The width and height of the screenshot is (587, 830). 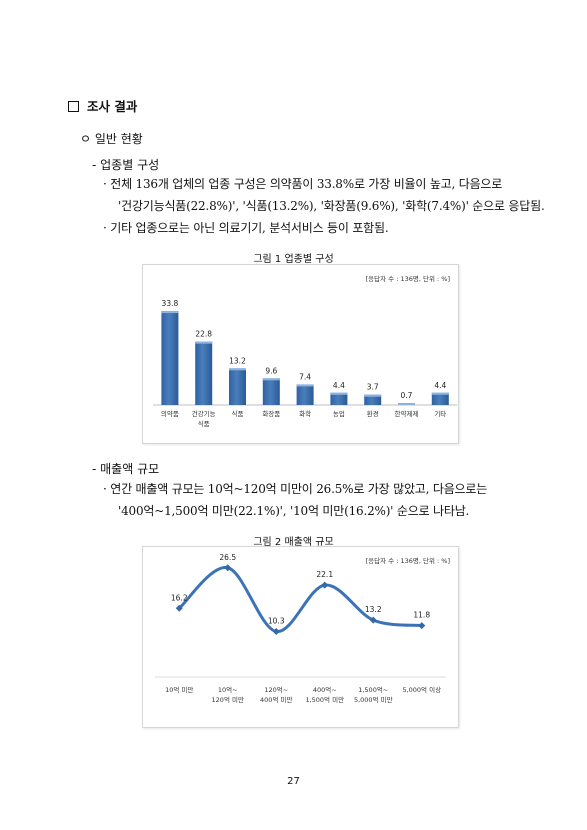 I want to click on point-value-label: 26.5, so click(x=227, y=557).